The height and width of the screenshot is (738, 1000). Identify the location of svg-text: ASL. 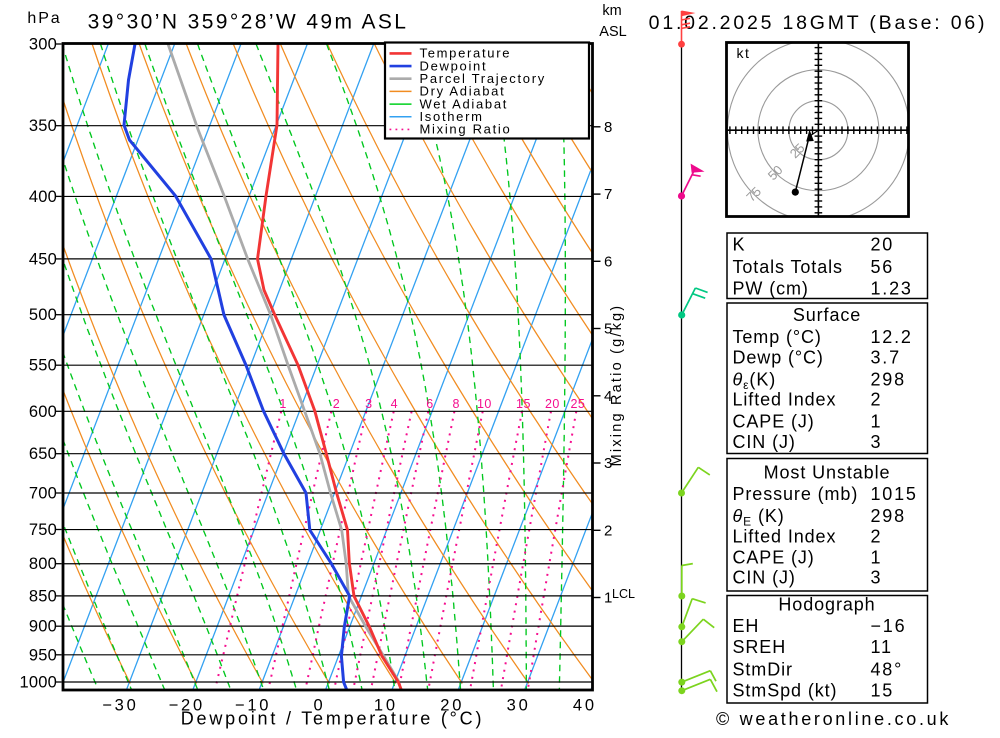
(612, 32).